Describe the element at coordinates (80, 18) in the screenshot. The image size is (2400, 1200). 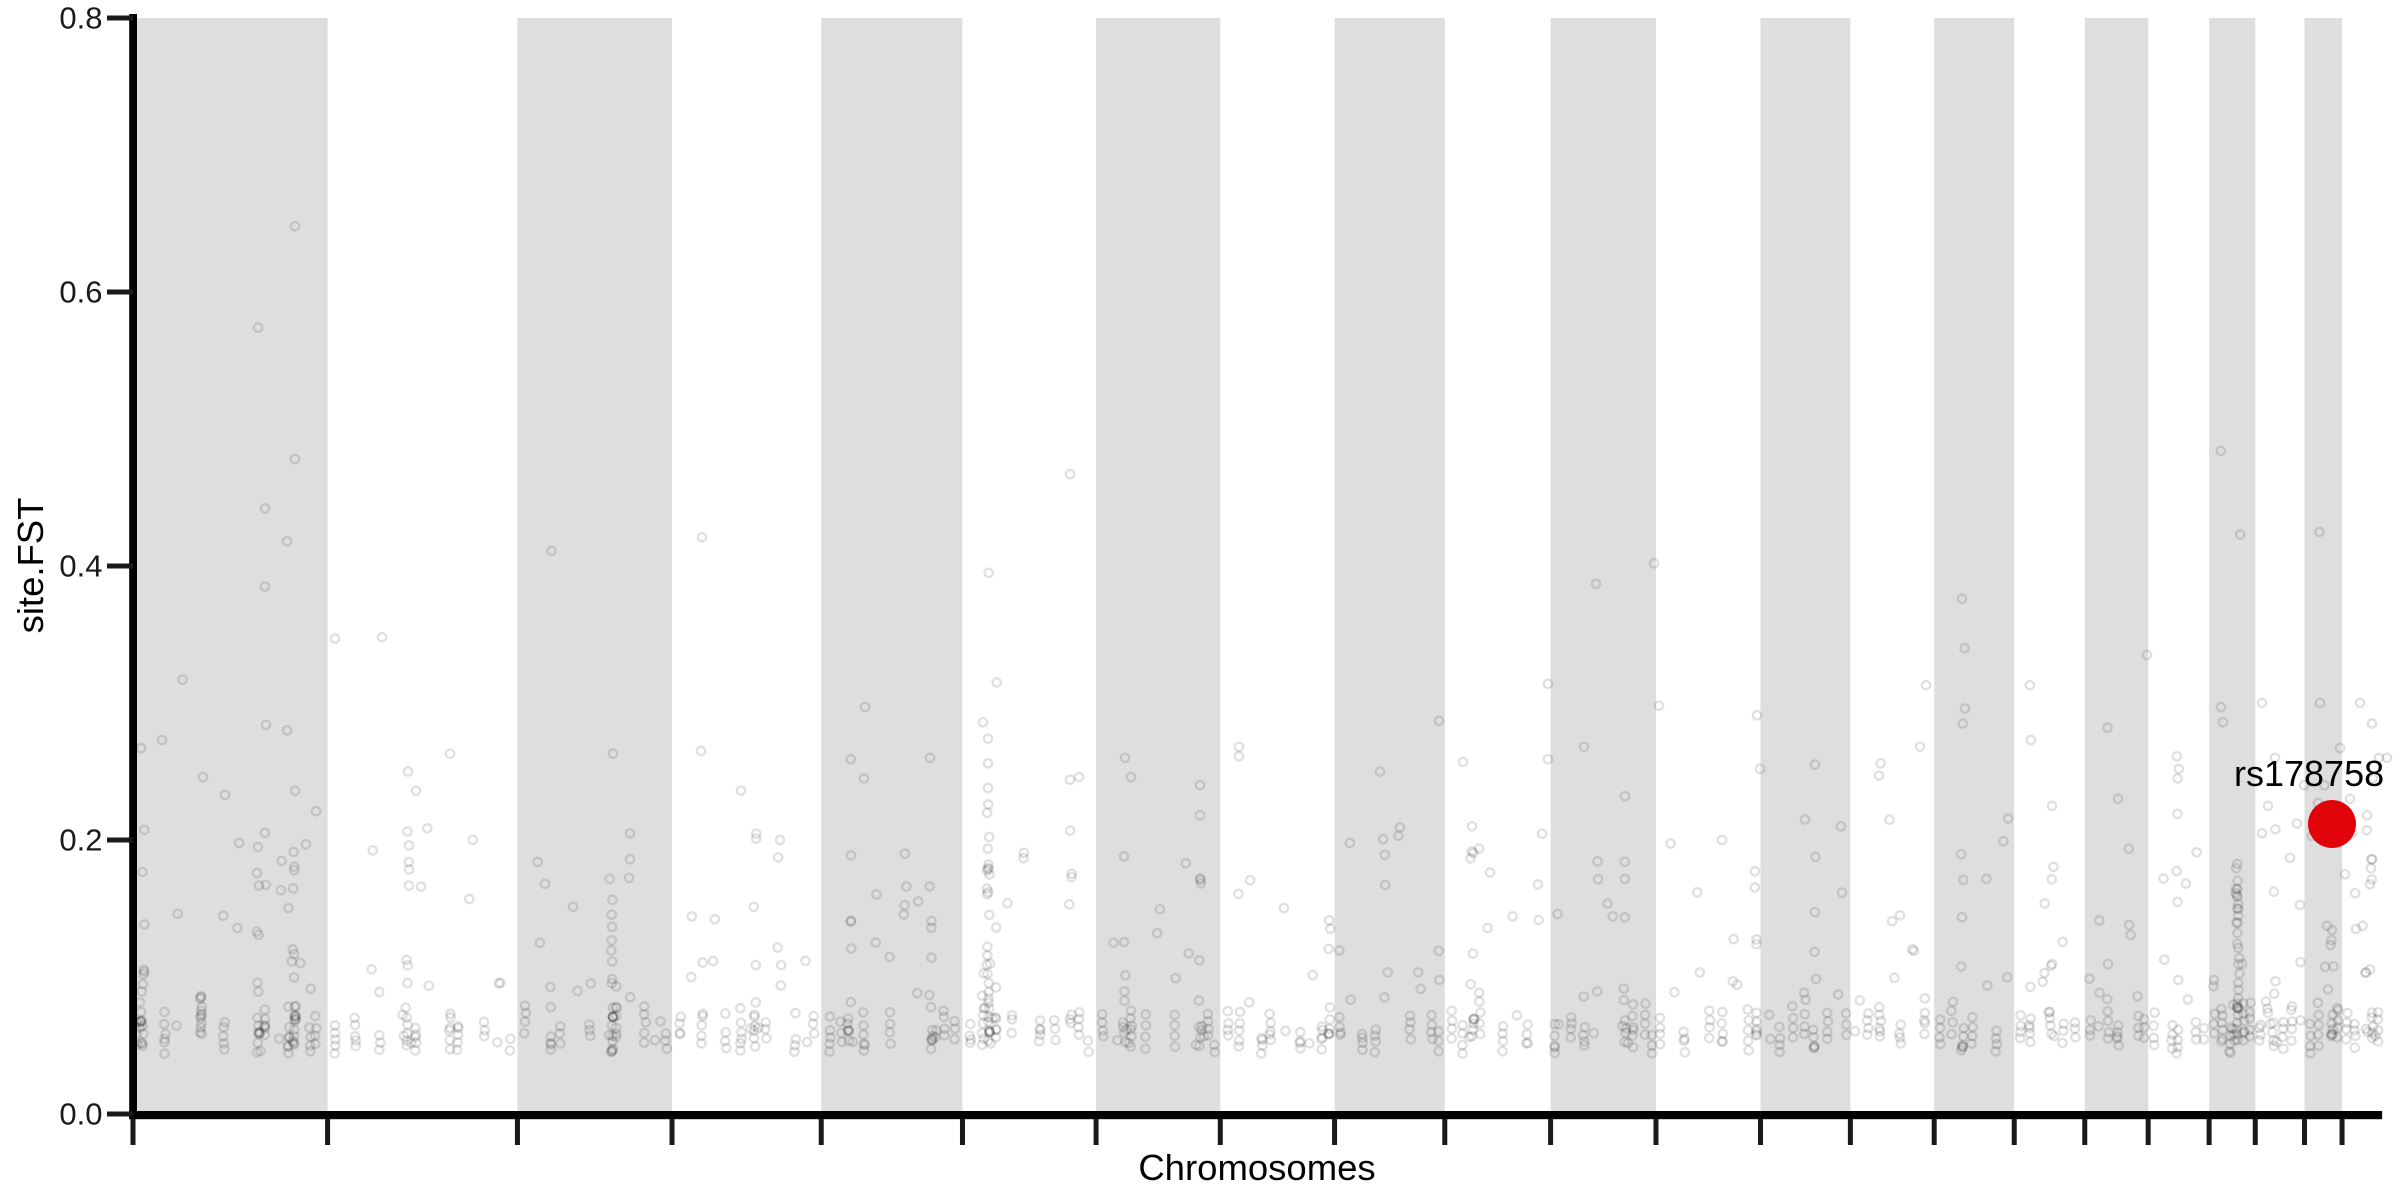
I see `svg-text: 0.8` at that location.